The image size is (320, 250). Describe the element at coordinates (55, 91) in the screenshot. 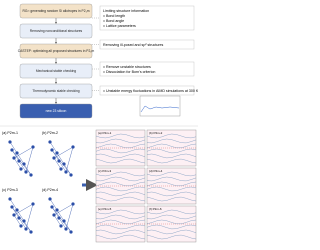

I see `step-label: Thermodynamic stable checking` at that location.